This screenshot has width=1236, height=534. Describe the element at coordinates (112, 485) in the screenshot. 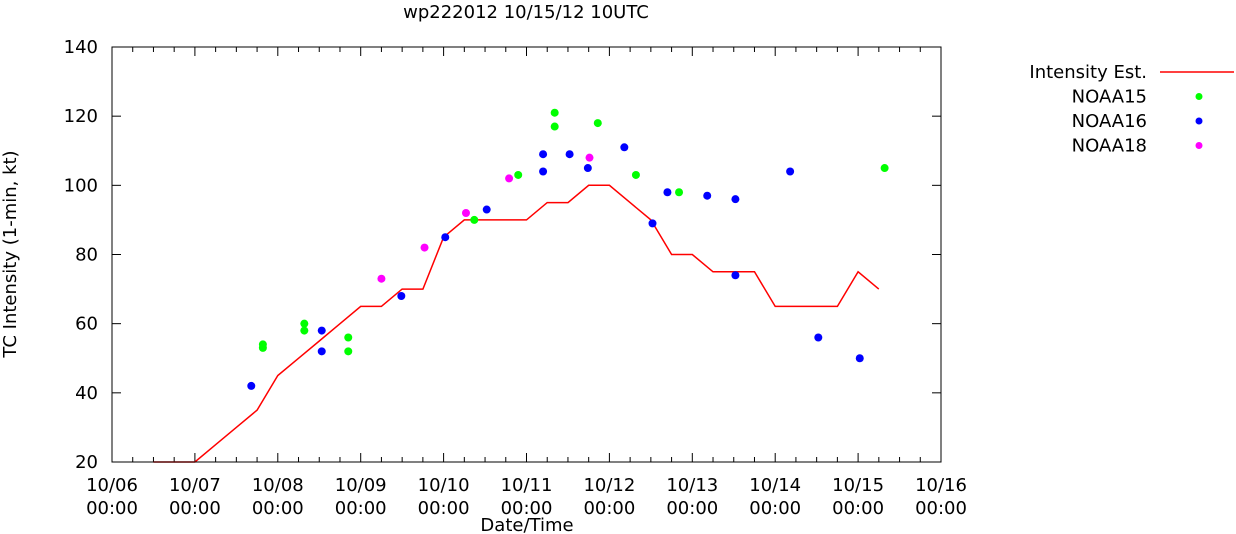

I see `x-tick-label-date: 10/06` at that location.